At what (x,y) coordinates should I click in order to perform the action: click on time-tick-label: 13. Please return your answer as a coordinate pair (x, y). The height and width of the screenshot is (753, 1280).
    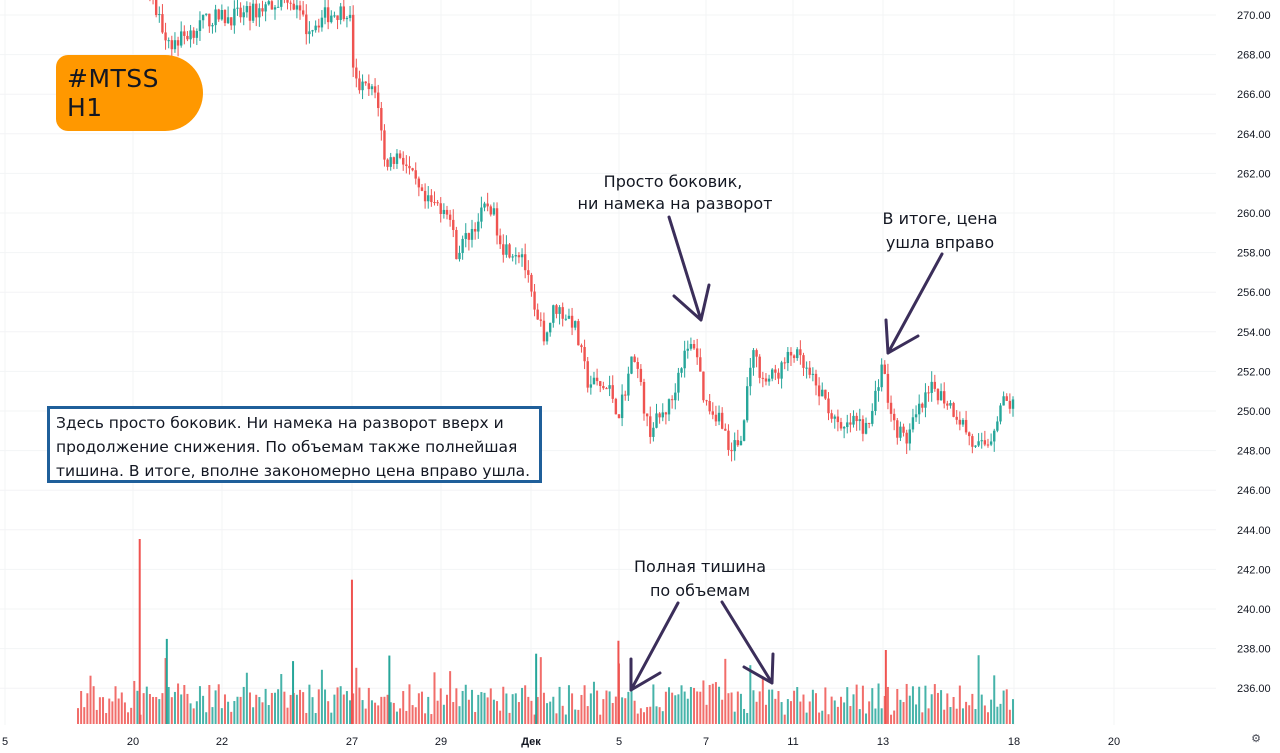
    Looking at the image, I should click on (883, 742).